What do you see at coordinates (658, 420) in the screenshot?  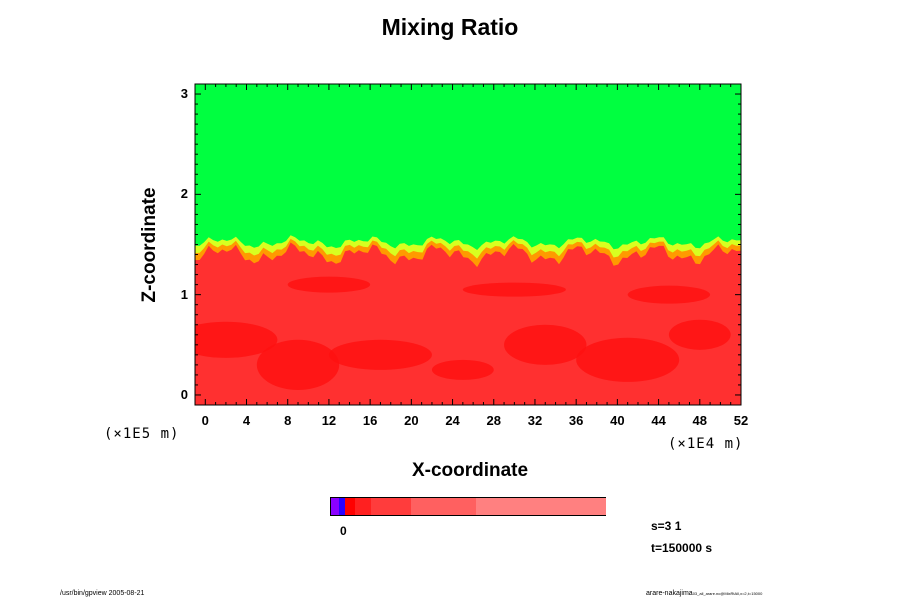 I see `x-tick-label-44: 44` at bounding box center [658, 420].